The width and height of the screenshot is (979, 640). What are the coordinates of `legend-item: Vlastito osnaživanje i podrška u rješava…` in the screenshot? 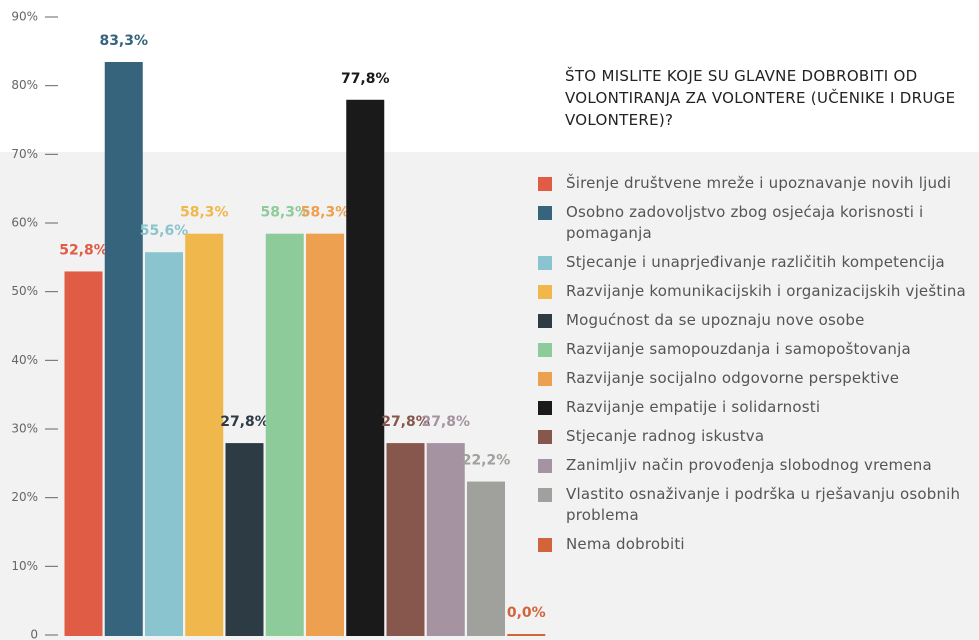 It's located at (758, 505).